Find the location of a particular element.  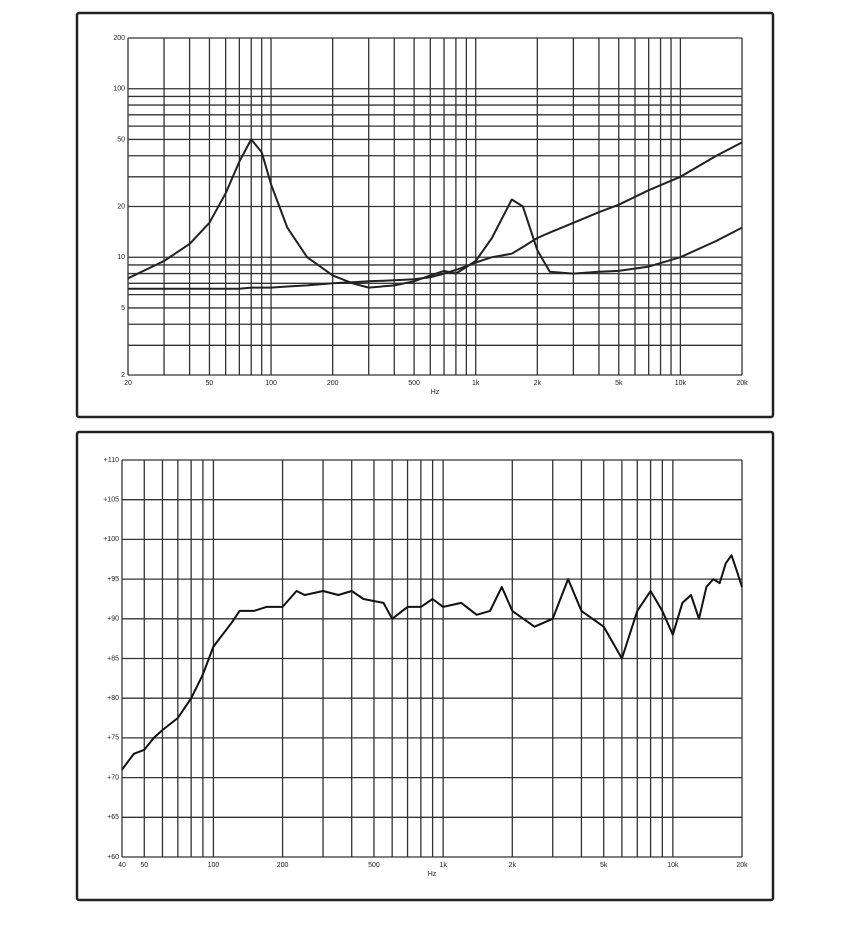

y-tick-label: +100 is located at coordinates (111, 539).